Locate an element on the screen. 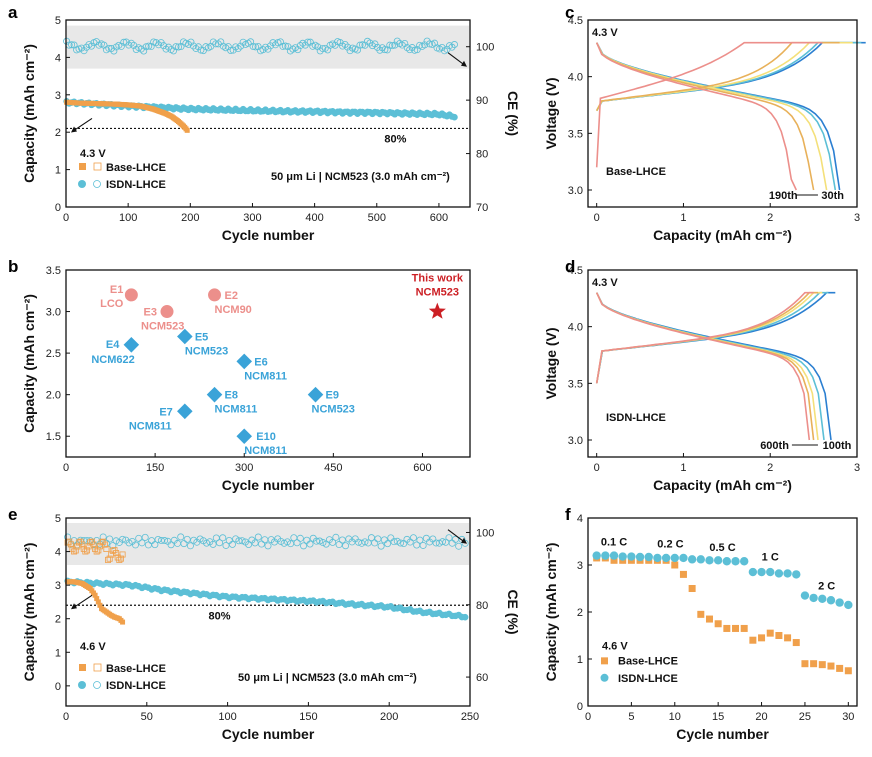  y-tick-label: 2.0 is located at coordinates (53, 396).